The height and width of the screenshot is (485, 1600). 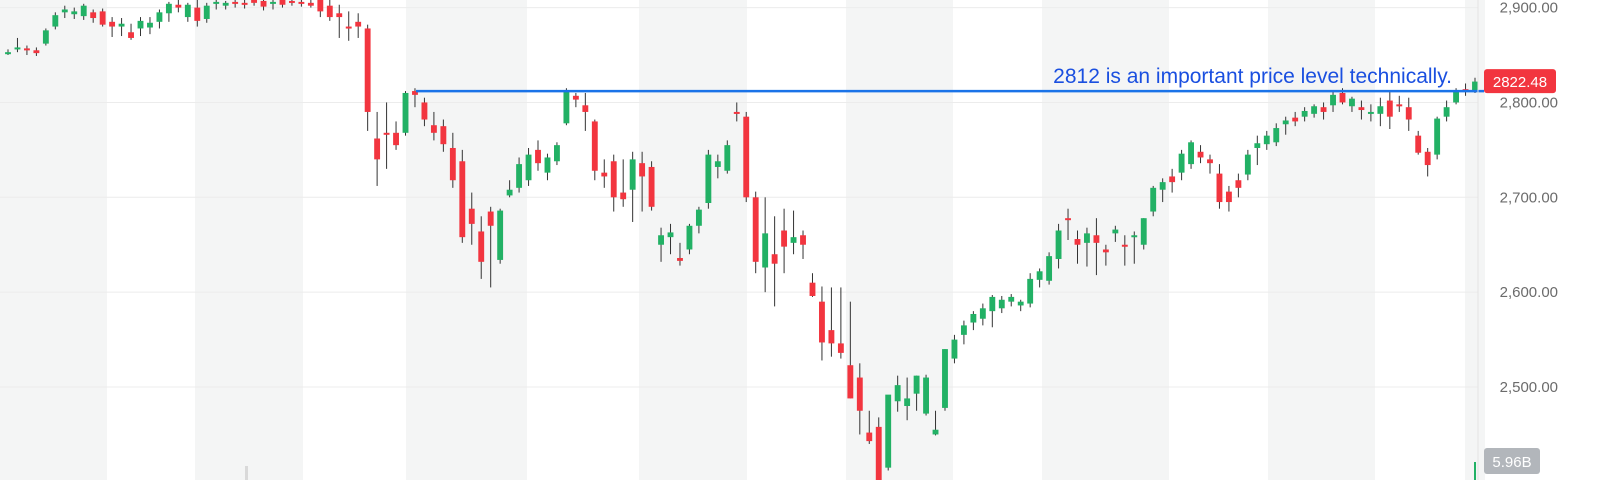 I want to click on volume-label: 5.96B, so click(x=1511, y=462).